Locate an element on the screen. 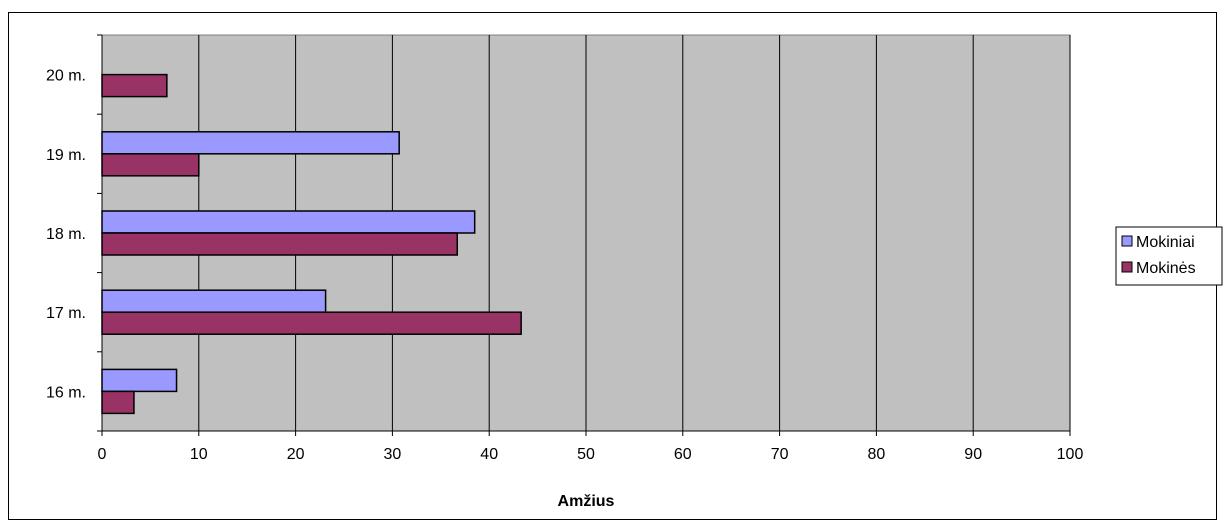 This screenshot has width=1224, height=531. x-tick-label-90: 90 is located at coordinates (973, 454).